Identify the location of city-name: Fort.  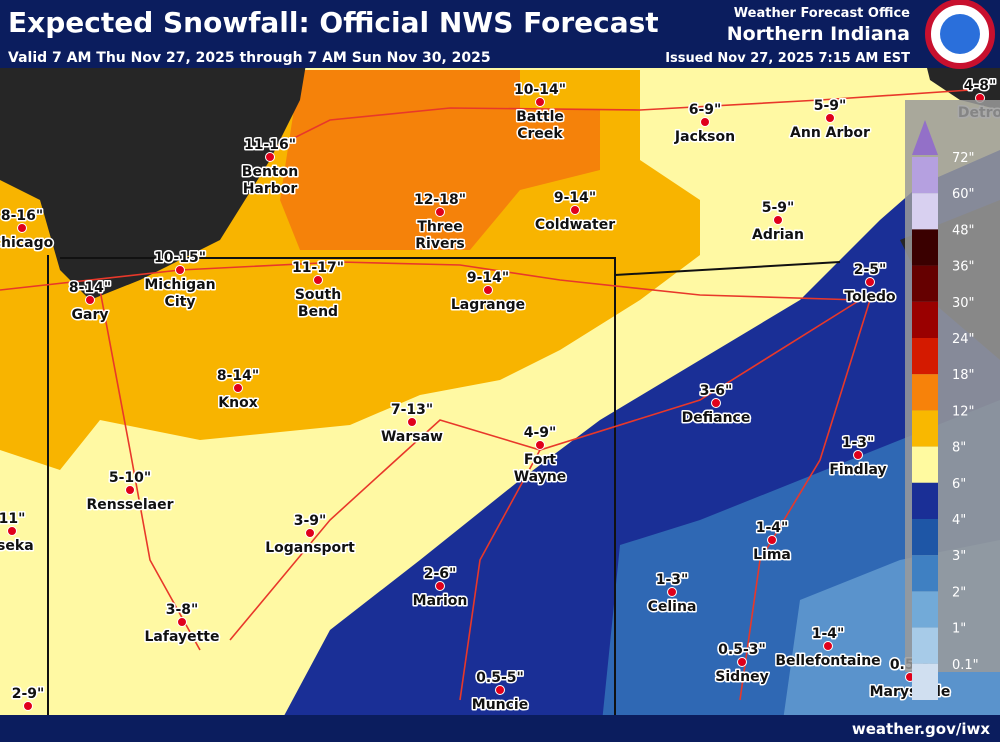
(540, 460).